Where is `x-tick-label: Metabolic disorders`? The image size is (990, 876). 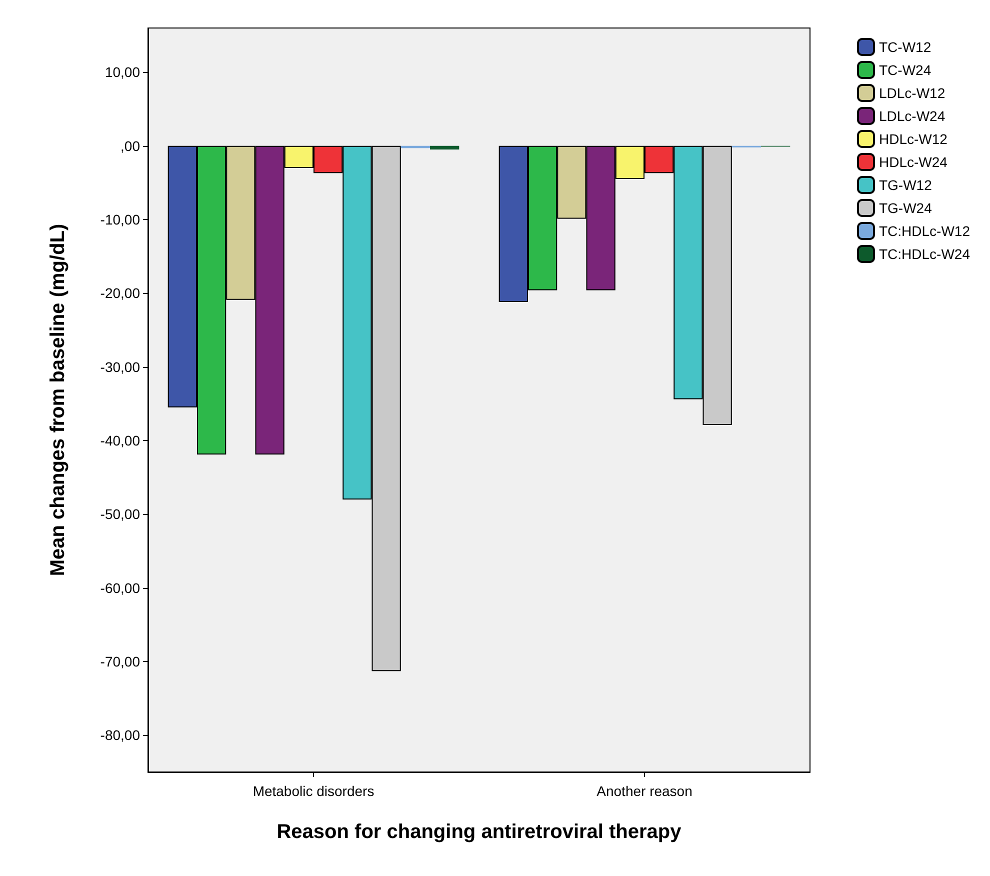
x-tick-label: Metabolic disorders is located at coordinates (313, 791).